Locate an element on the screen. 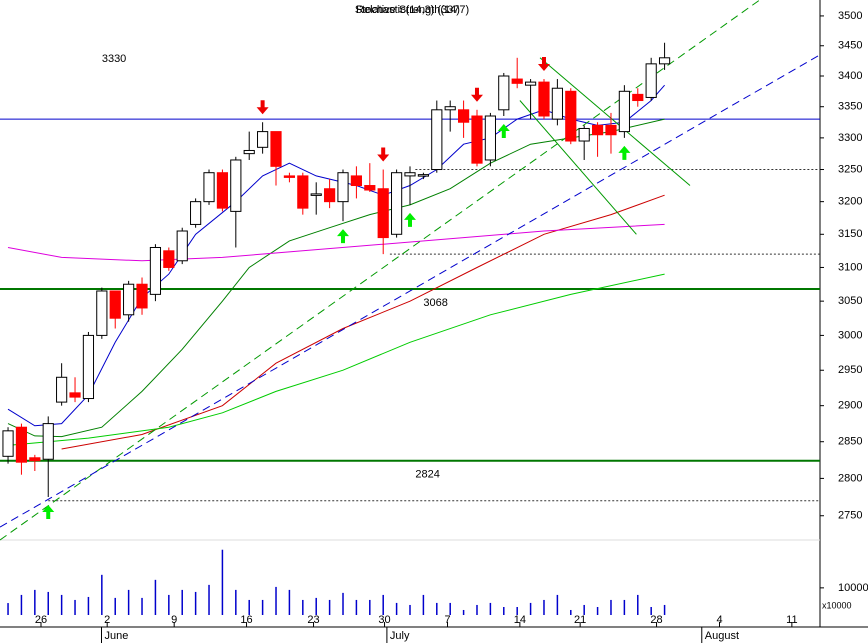 This screenshot has width=868, height=643. x-tick-label: 26 is located at coordinates (41, 620).